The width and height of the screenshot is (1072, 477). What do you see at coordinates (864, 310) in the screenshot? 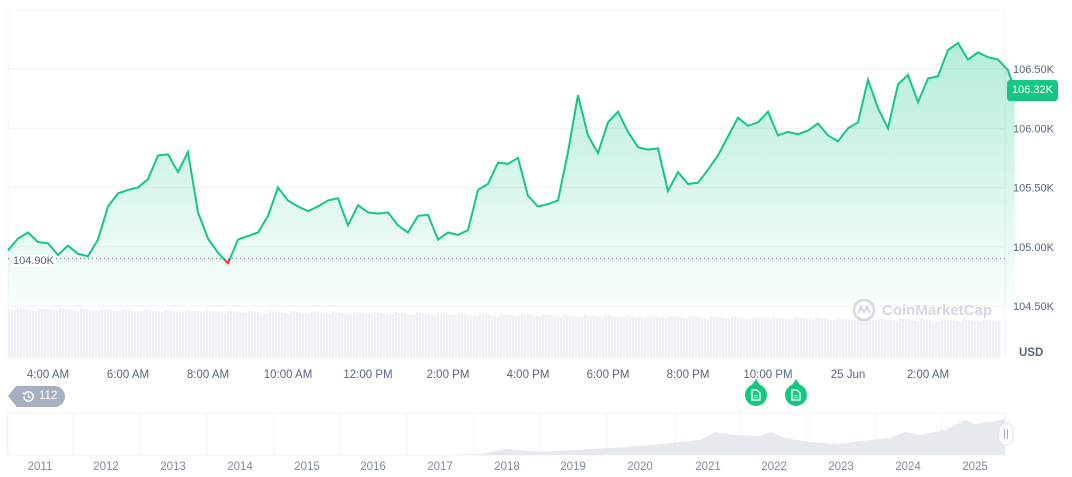
I see `coinmarketcap-logo-icon` at bounding box center [864, 310].